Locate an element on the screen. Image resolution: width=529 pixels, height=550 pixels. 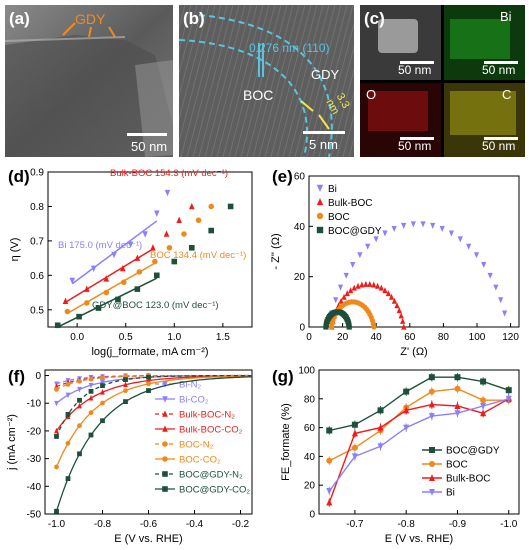
scale-bar-b is located at coordinates (324, 132).